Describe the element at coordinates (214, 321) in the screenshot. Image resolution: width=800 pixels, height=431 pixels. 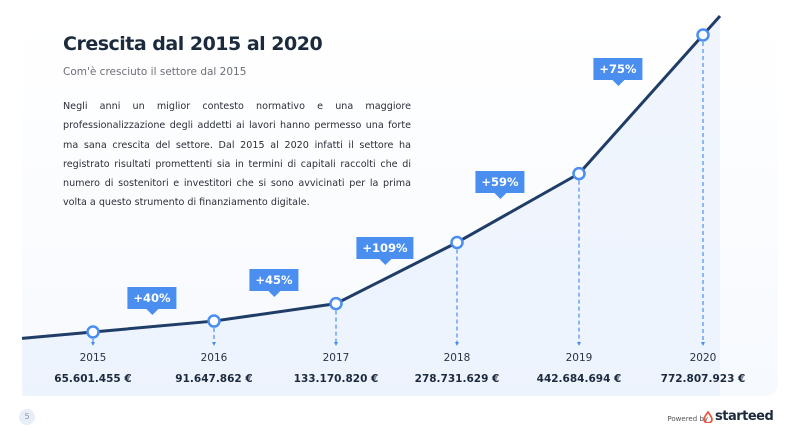
I see `data-point-2016` at that location.